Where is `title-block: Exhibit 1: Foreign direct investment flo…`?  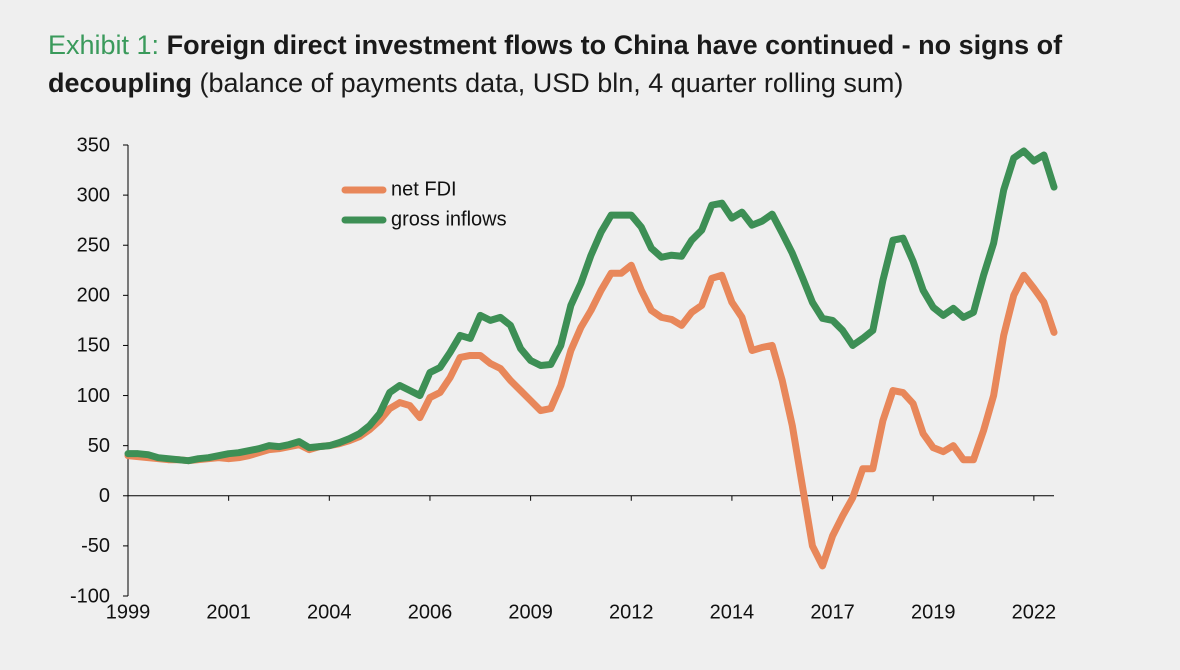
title-block: Exhibit 1: Foreign direct investment flo… is located at coordinates (598, 64).